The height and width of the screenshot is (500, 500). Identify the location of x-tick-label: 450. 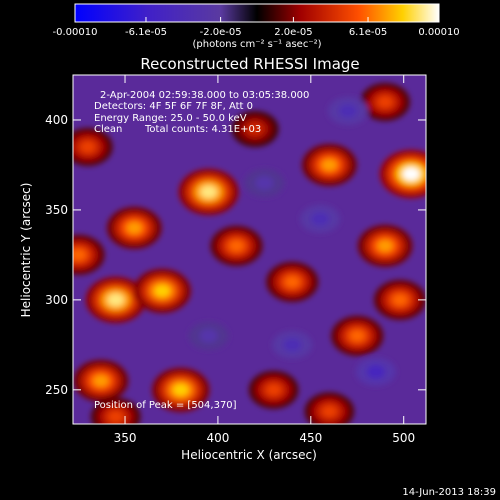
(310, 438).